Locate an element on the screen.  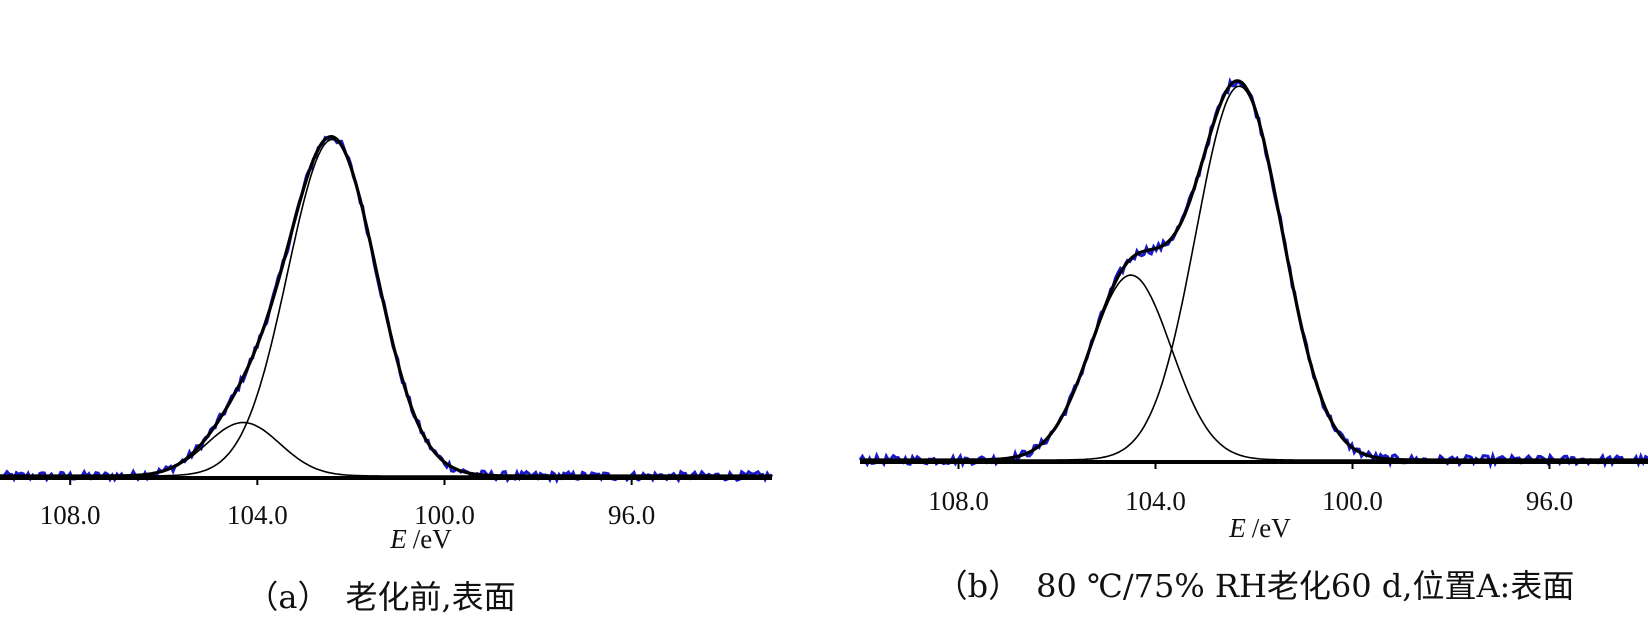
panel-b-caption: （b） 80 ℃/75% RH老化60 d,位置A:表面 is located at coordinates (1255, 586).